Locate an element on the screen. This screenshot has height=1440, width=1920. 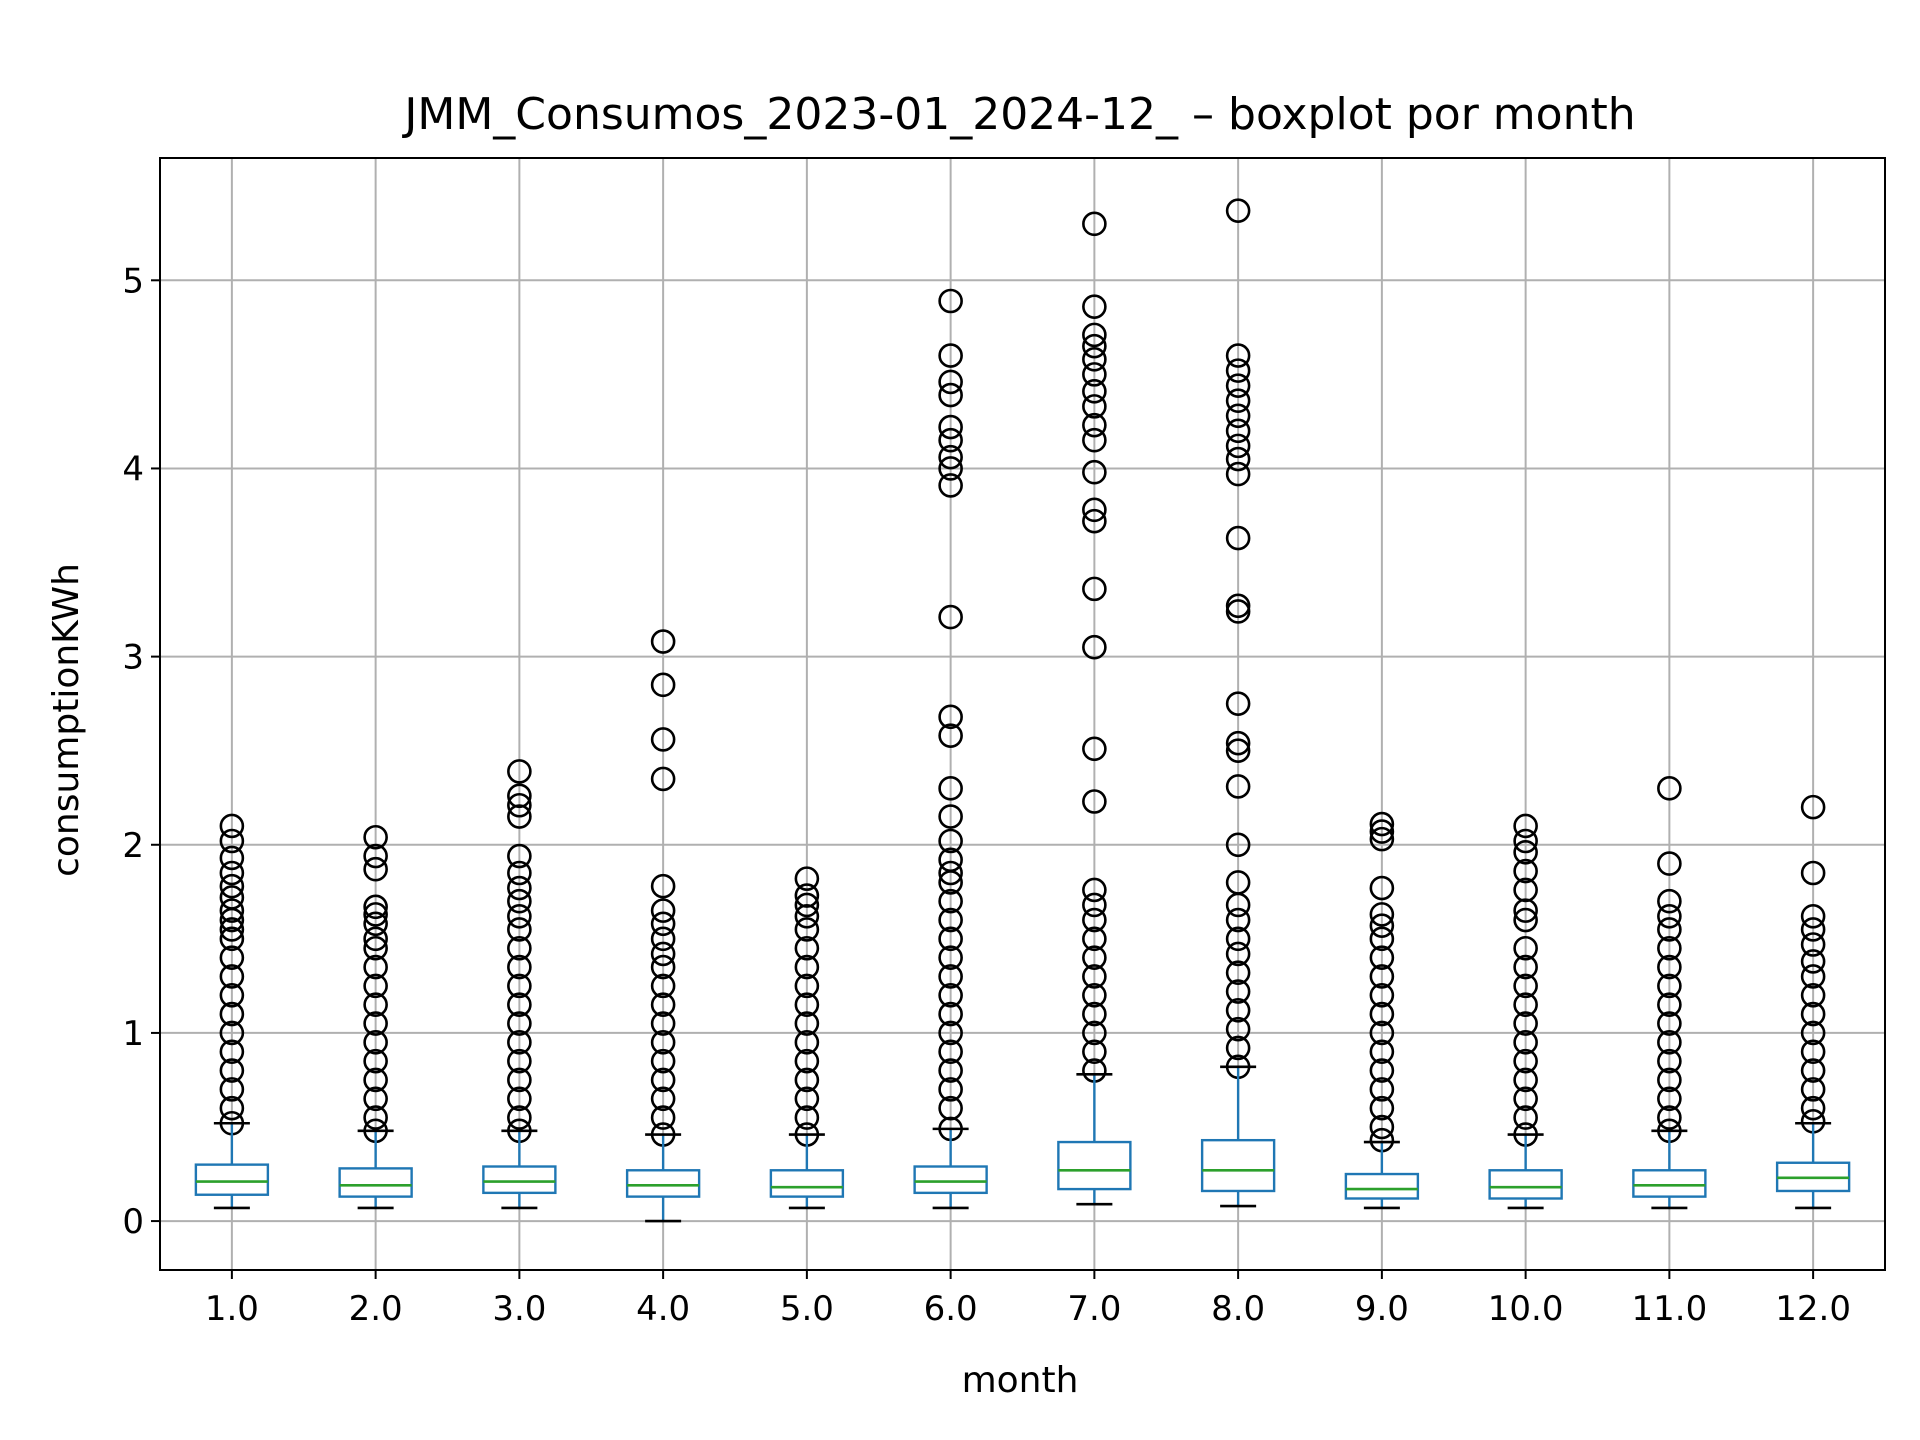
x-tick-label: 2.0 is located at coordinates (376, 1309).